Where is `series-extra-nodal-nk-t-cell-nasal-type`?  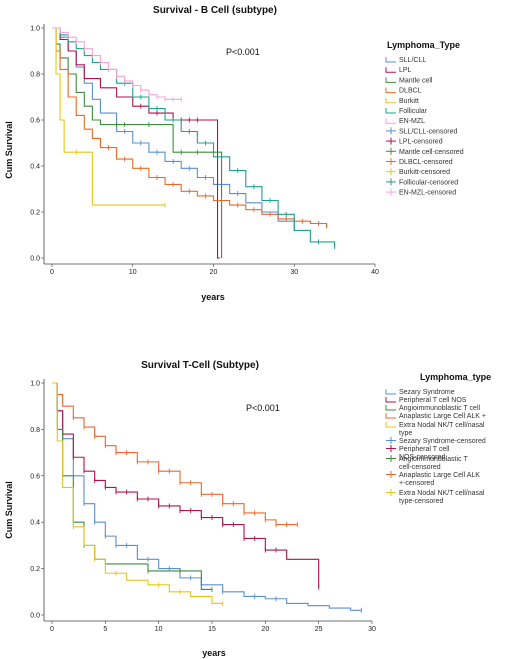
series-extra-nodal-nk-t-cell-nasal-type is located at coordinates (138, 494).